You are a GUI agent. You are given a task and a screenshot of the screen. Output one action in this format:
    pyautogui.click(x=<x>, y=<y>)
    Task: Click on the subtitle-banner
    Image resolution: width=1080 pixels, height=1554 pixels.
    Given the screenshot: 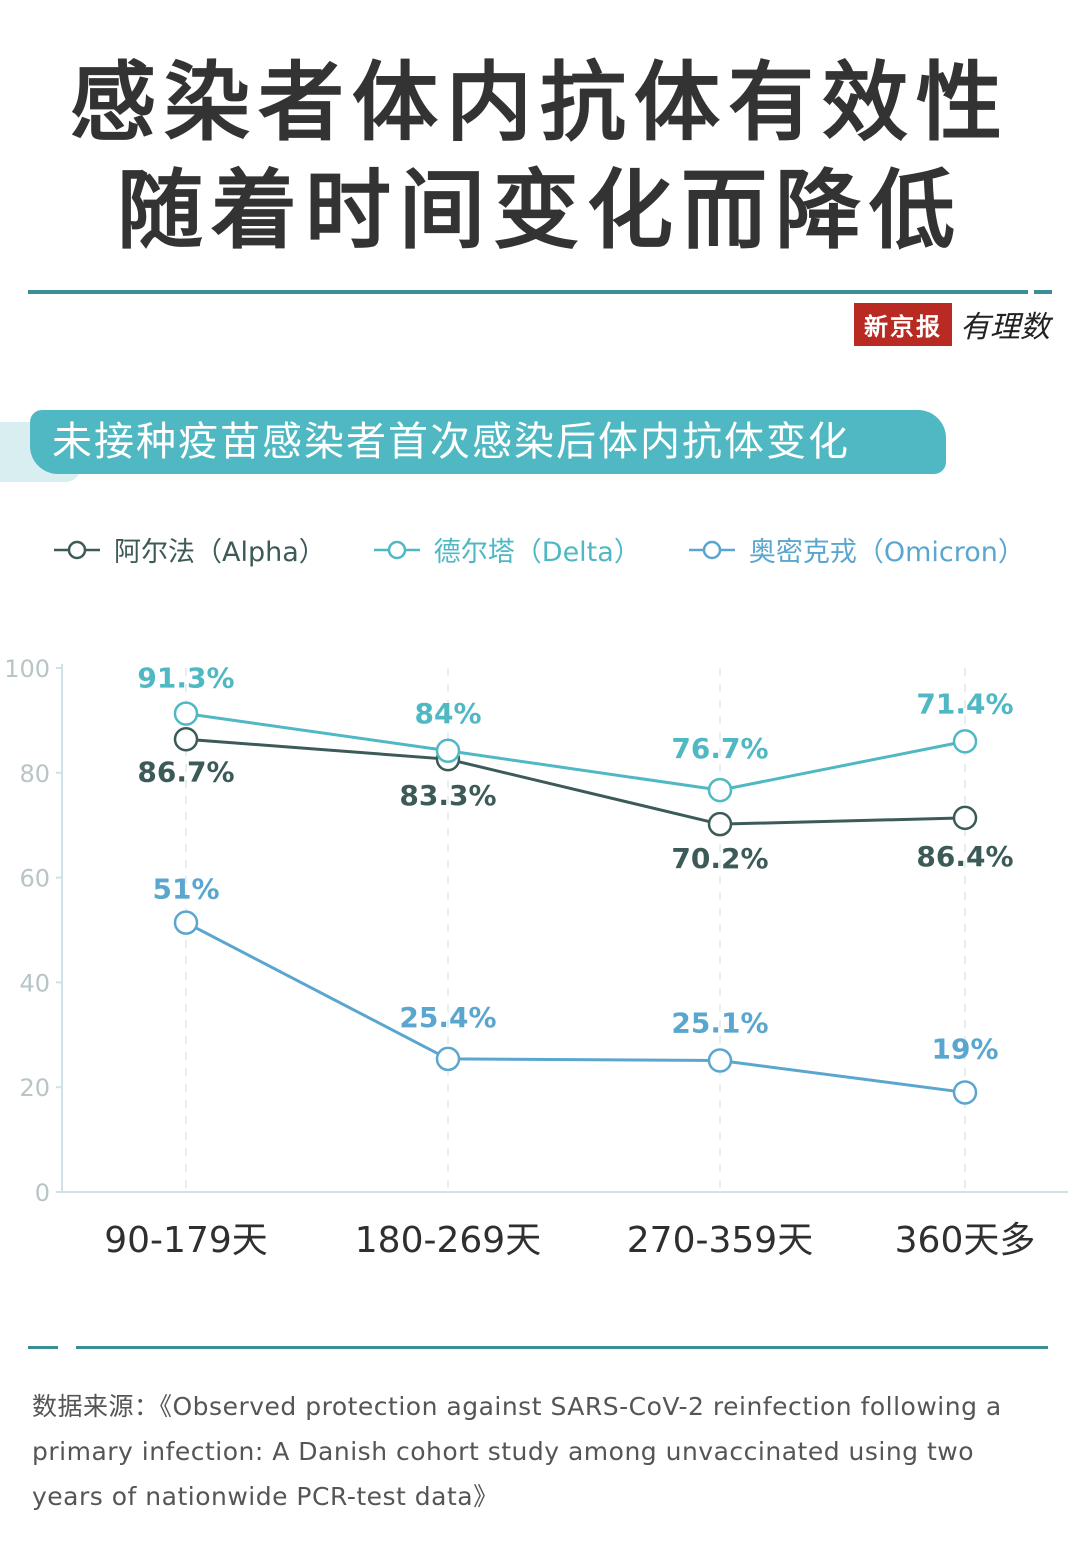 What is the action you would take?
    pyautogui.click(x=488, y=442)
    